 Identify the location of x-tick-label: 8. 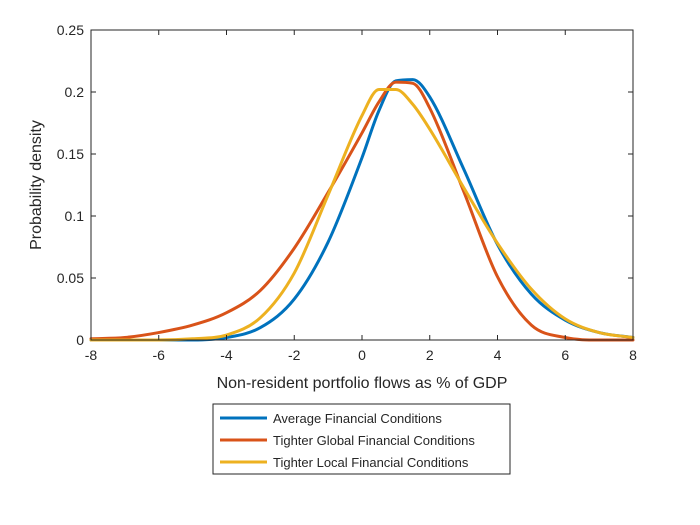
(633, 355).